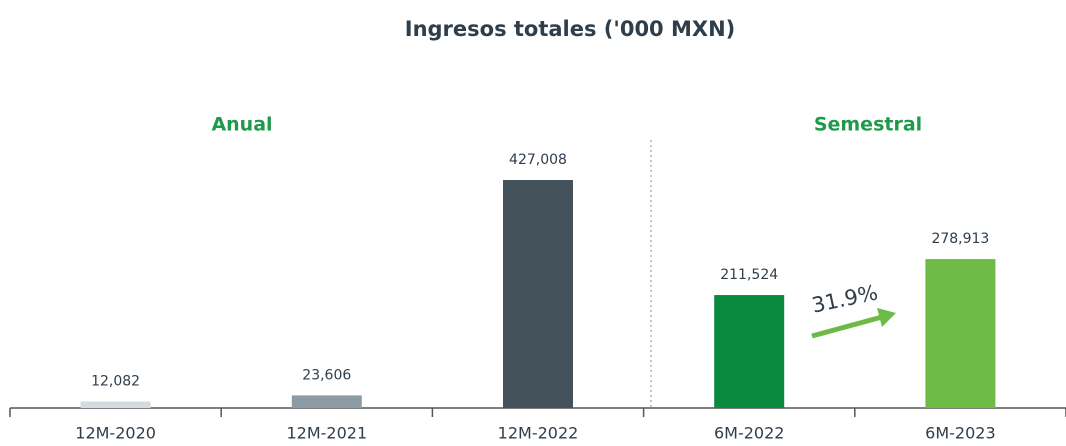 This screenshot has height=446, width=1066. What do you see at coordinates (868, 125) in the screenshot?
I see `group-label: Semestral` at bounding box center [868, 125].